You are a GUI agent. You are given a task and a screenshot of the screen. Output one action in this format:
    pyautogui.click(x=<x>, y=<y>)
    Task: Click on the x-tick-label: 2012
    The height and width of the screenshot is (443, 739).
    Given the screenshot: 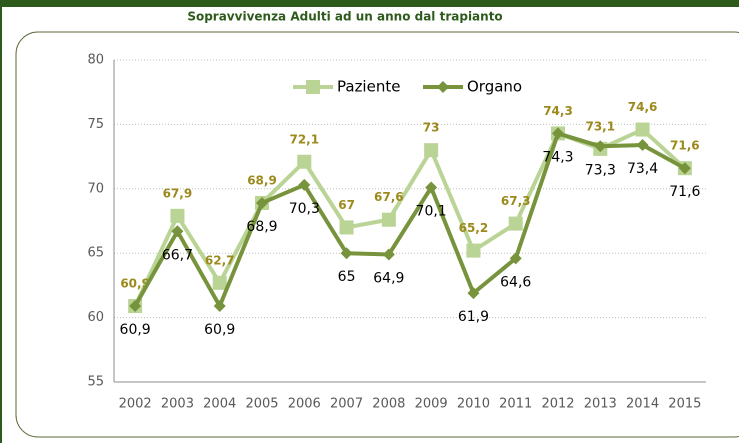 What is the action you would take?
    pyautogui.click(x=557, y=404)
    